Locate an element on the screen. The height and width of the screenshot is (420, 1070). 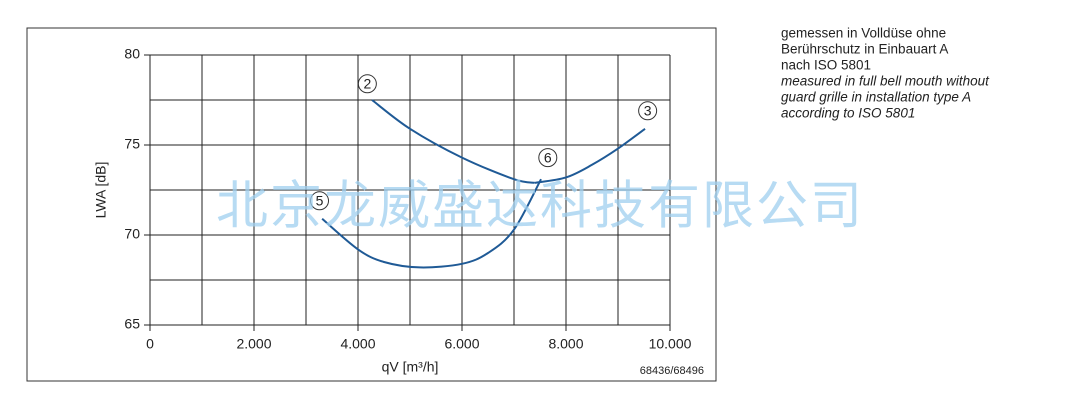
note-line: measured in full bell mouth without is located at coordinates (885, 81).